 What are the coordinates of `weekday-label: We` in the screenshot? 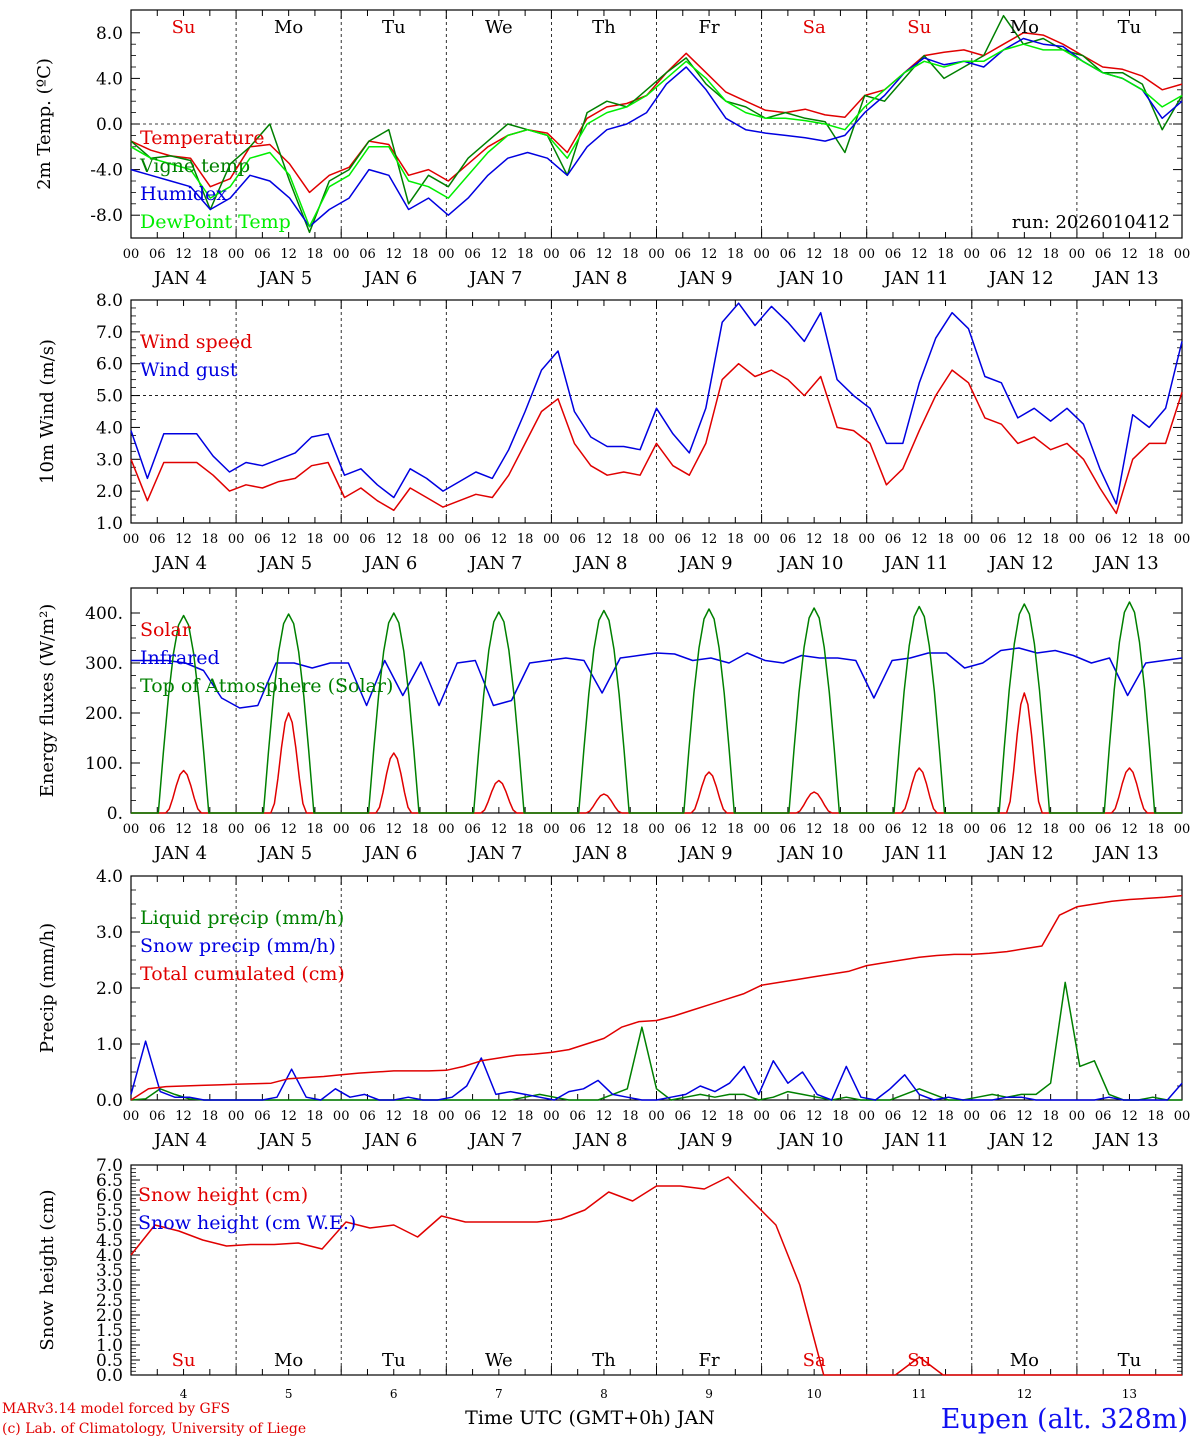 It's located at (499, 1360).